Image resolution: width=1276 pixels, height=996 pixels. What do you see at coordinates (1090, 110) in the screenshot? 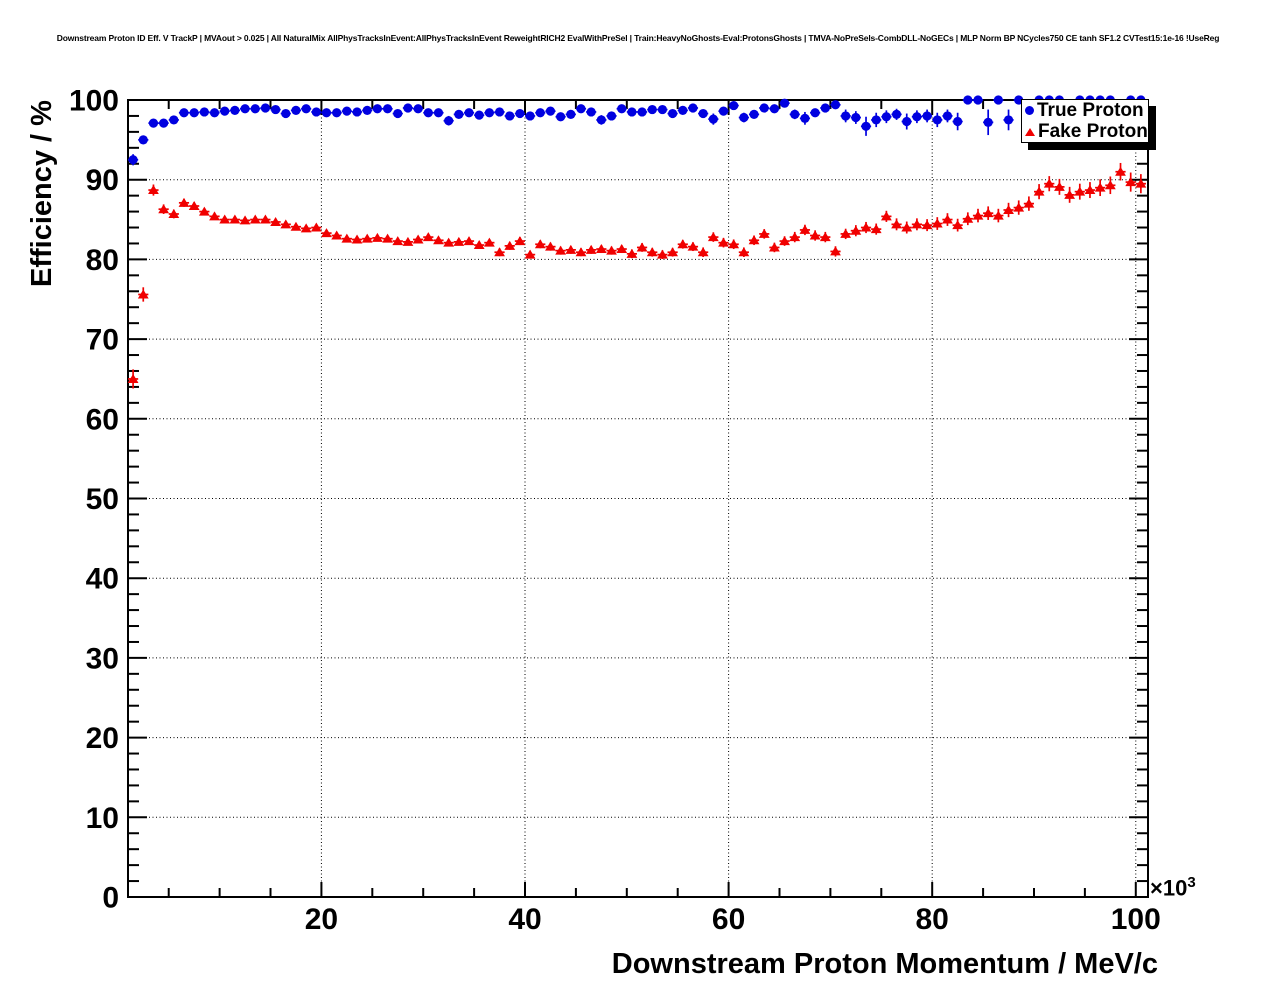
I see `legend-label-true-proton: True Proton` at bounding box center [1090, 110].